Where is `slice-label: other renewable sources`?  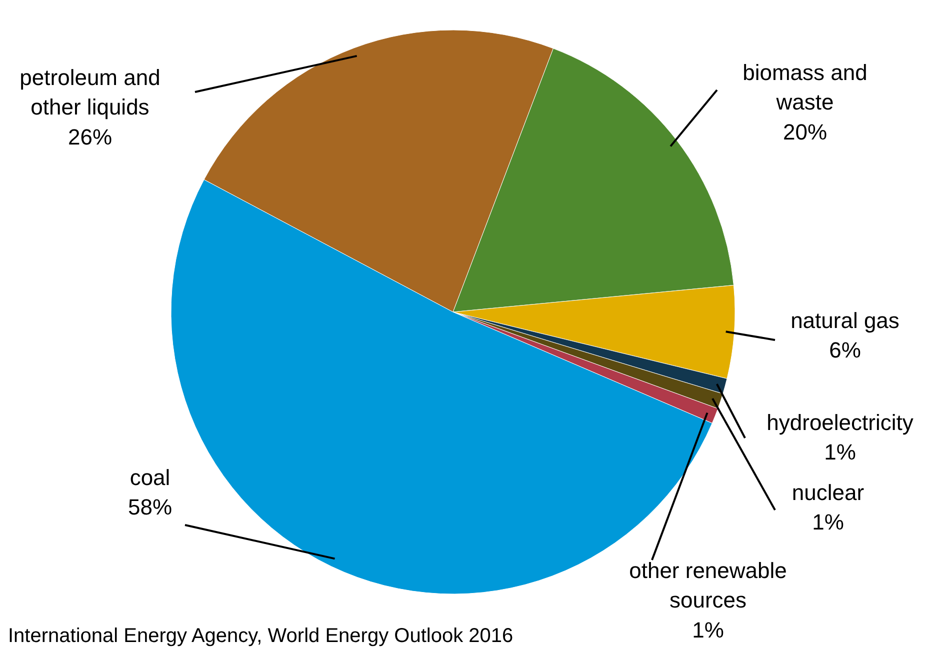 slice-label: other renewable sources is located at coordinates (708, 585).